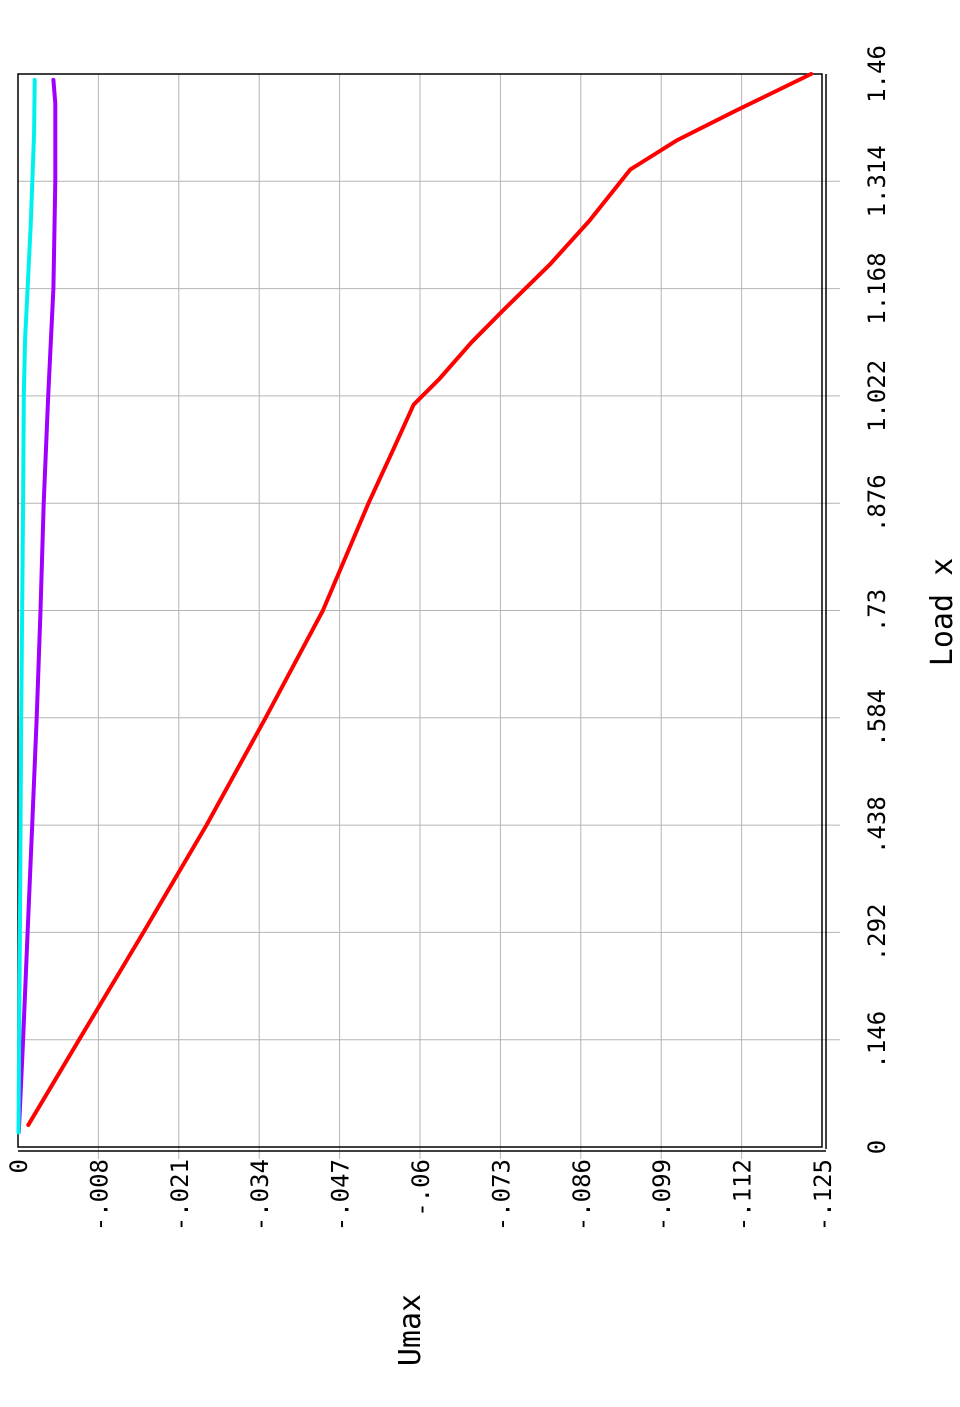 This screenshot has height=1407, width=960. I want to click on x-tick-label: .292, so click(877, 933).